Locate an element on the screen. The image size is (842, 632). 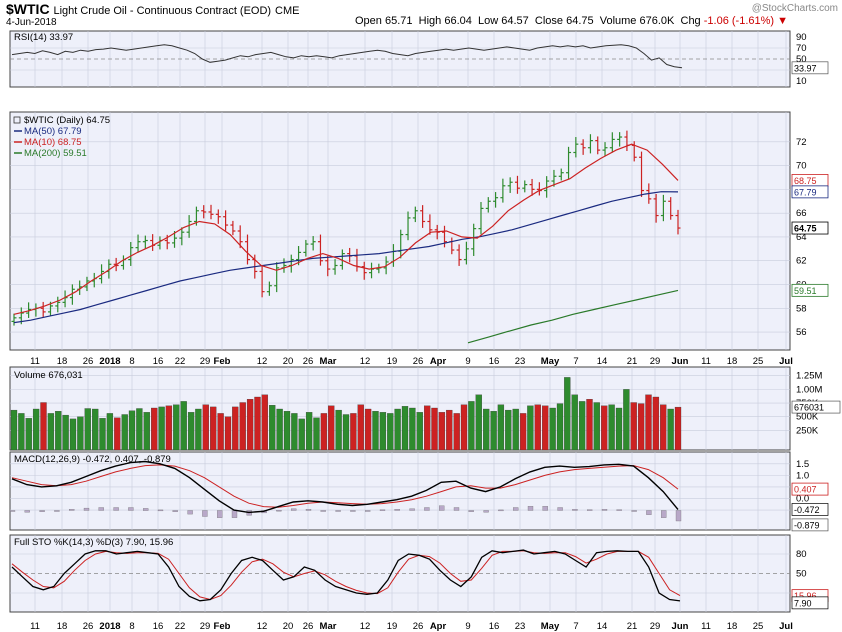
ma10-value-label: 68.75 is located at coordinates (805, 181).